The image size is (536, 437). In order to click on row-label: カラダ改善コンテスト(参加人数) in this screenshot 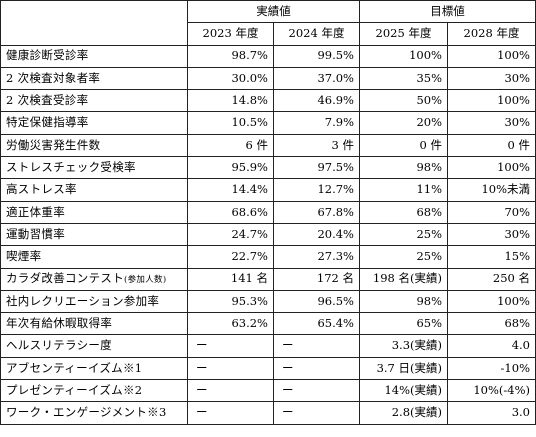, I will do `click(94, 279)`.